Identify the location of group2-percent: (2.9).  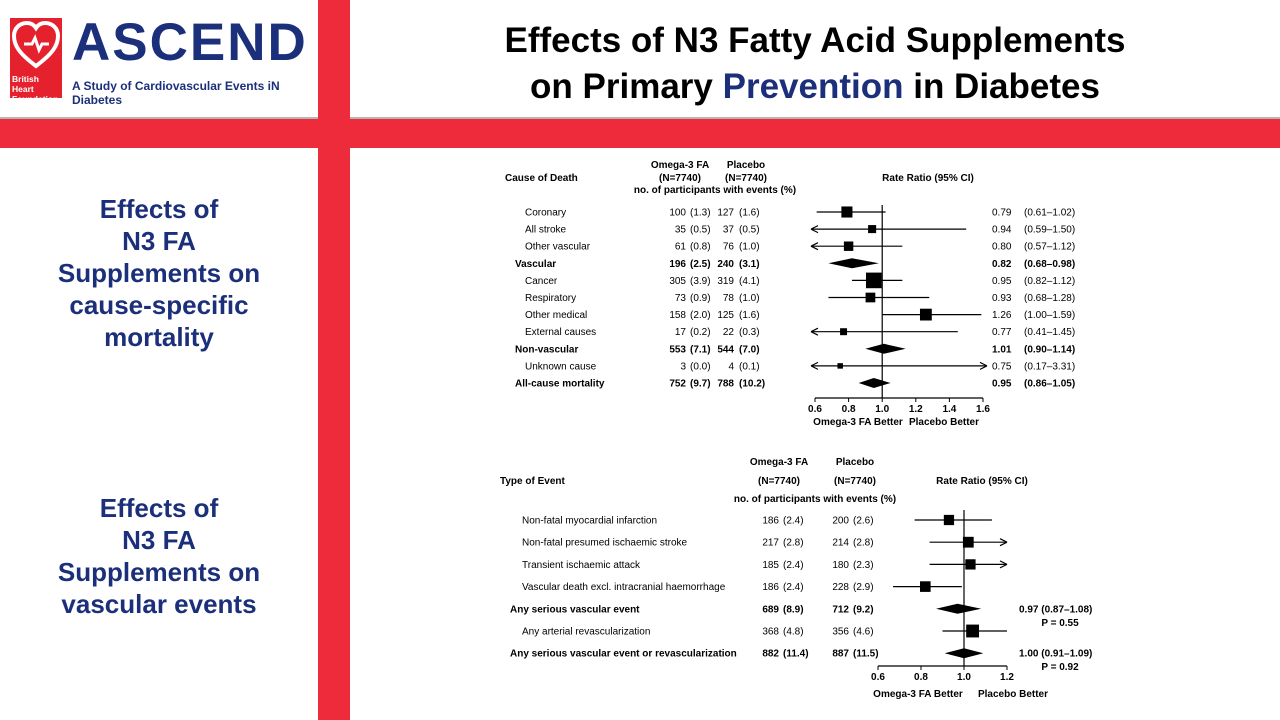
(863, 587).